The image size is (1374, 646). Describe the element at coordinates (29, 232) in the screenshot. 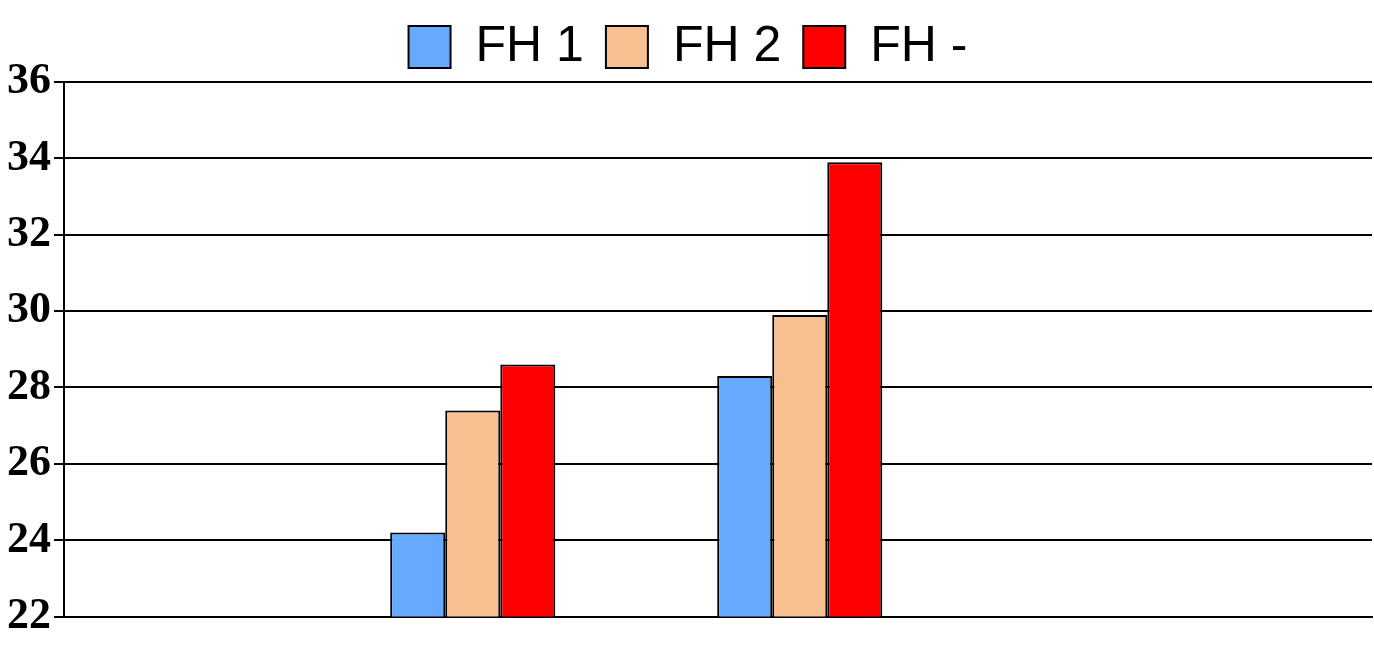

I see `y-tick-label: 32` at that location.